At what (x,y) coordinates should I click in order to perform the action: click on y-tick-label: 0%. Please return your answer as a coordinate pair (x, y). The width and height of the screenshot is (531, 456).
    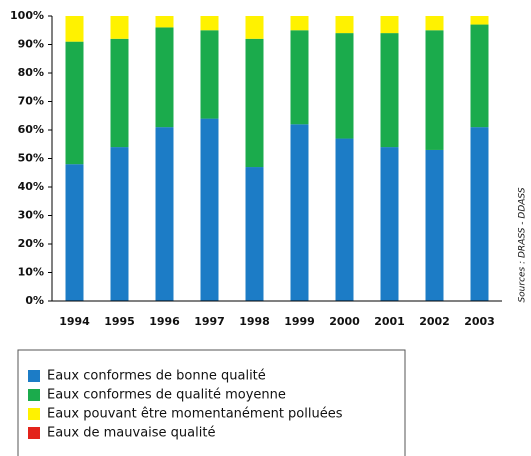
    Looking at the image, I should click on (34, 300).